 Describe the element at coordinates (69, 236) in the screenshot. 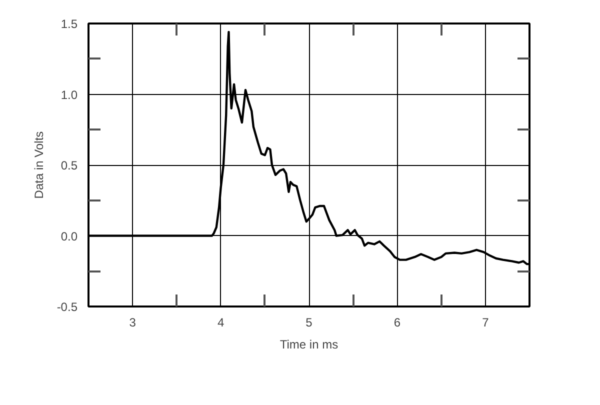

I see `y-tick-label: 0.0` at that location.